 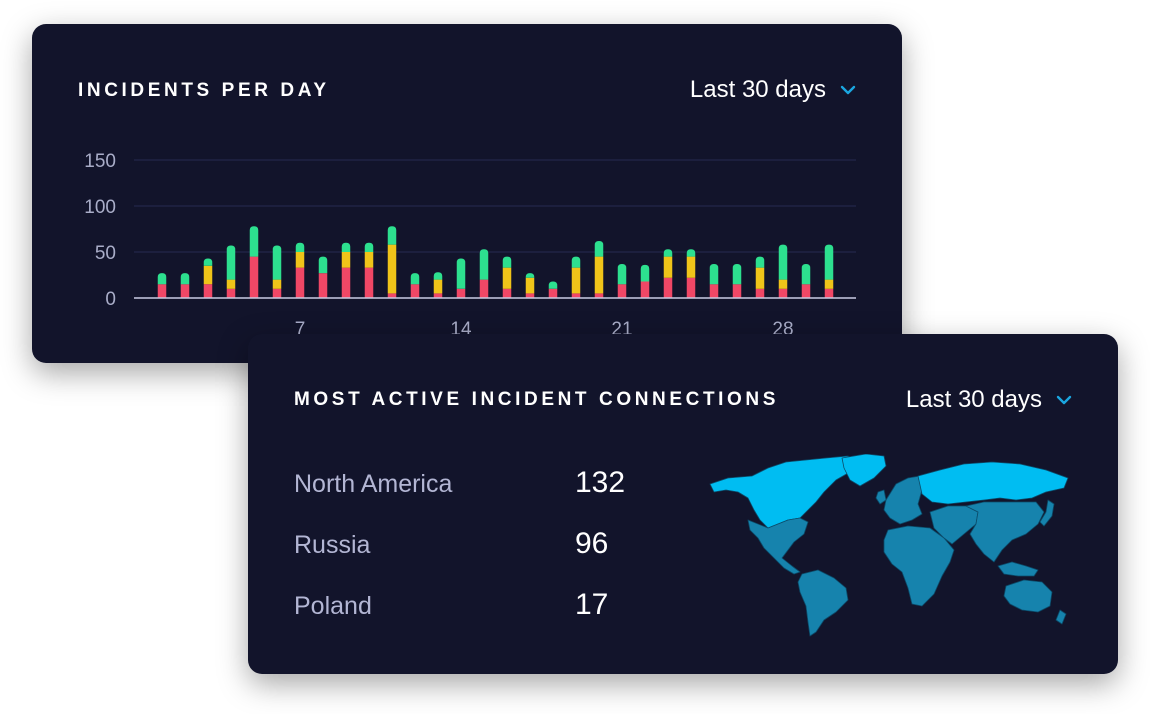 I want to click on y-tick-label: 100, so click(x=100, y=207).